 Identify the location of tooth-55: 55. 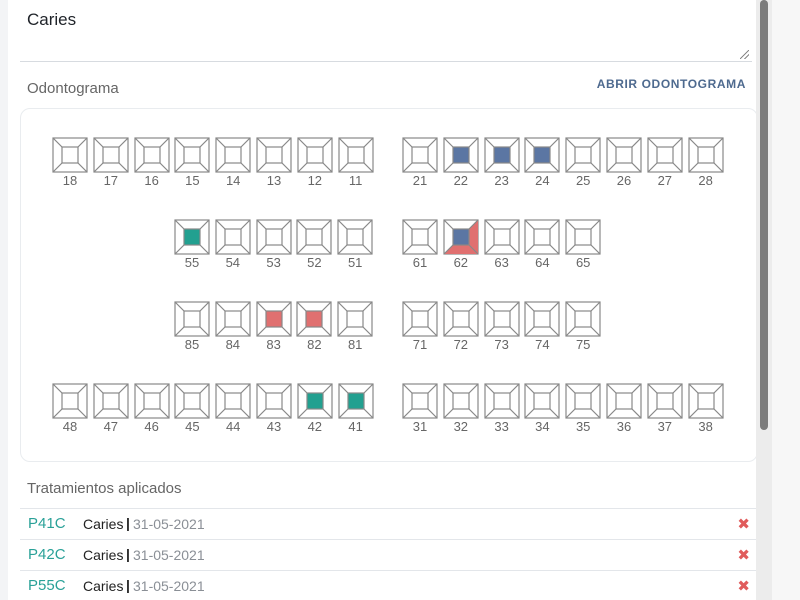
(192, 244).